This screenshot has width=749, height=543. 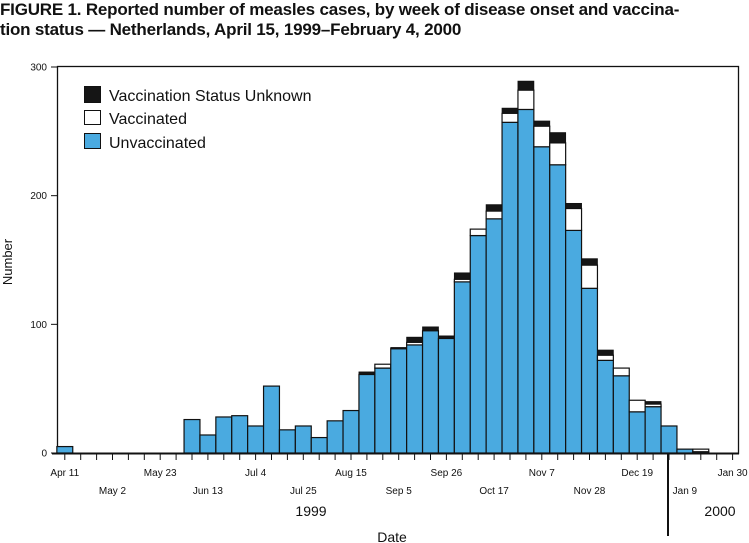 I want to click on x-tick-label: Jan 30, so click(x=733, y=473).